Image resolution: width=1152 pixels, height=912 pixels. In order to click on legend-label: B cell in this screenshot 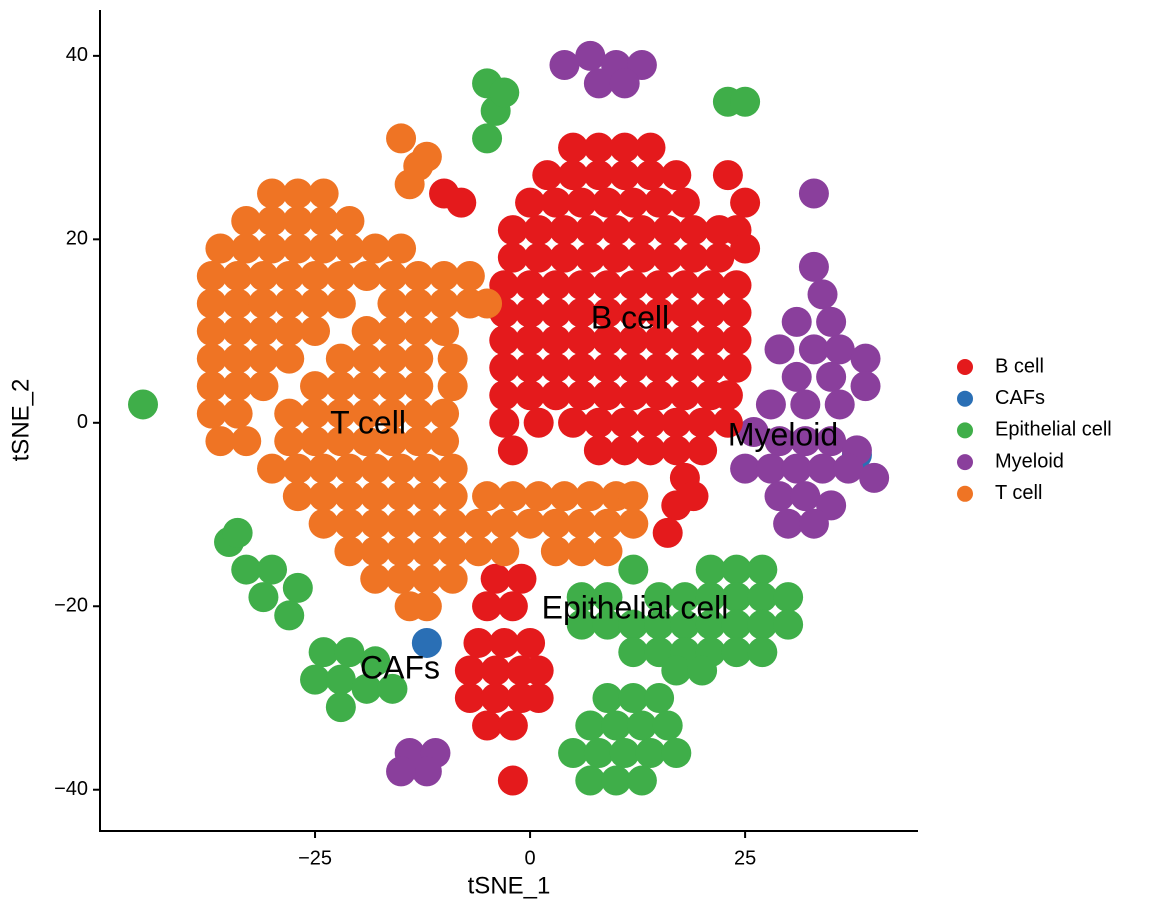, I will do `click(1019, 366)`.